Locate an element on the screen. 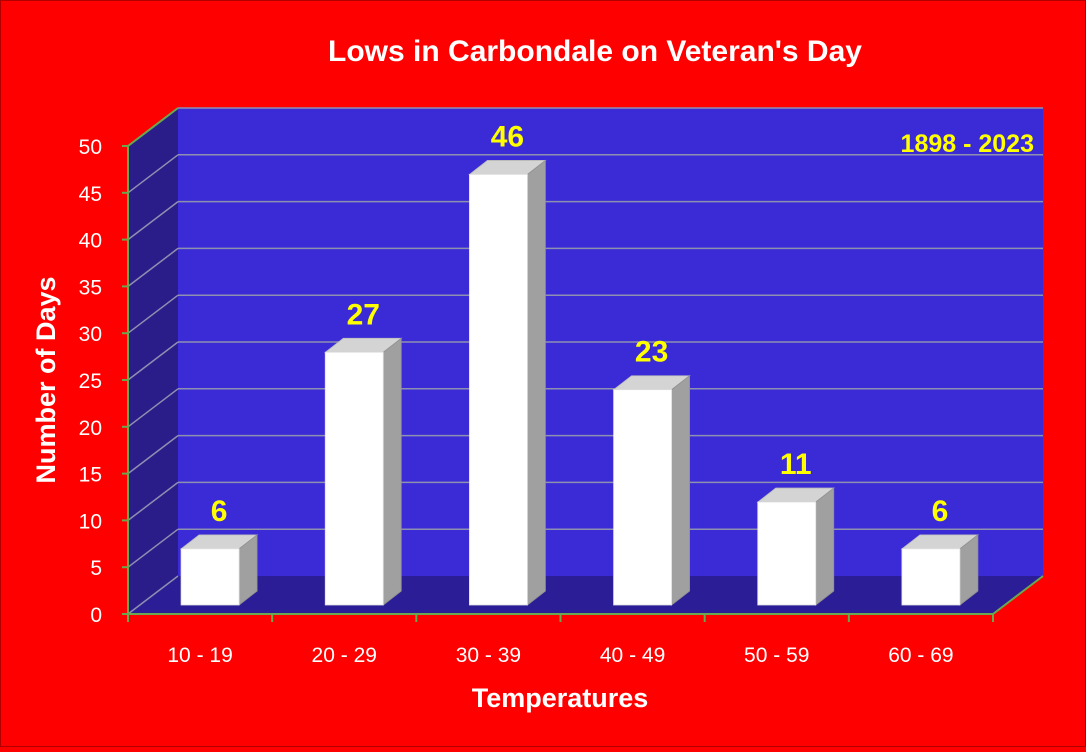 Image resolution: width=1086 pixels, height=752 pixels. x-tick-label: 30 - 39 is located at coordinates (488, 655).